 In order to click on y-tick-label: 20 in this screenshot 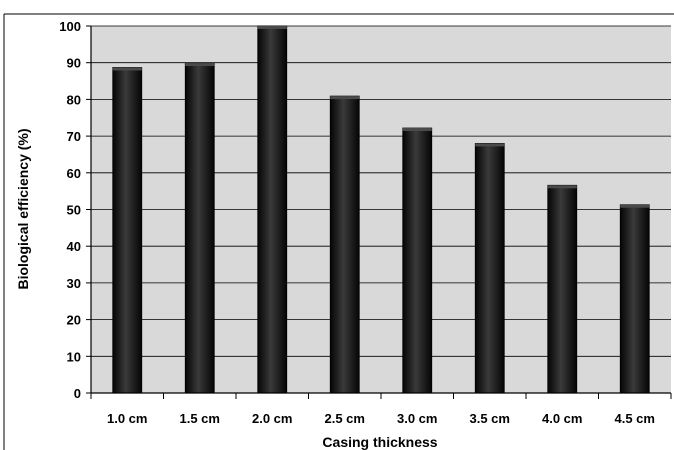, I will do `click(74, 320)`.